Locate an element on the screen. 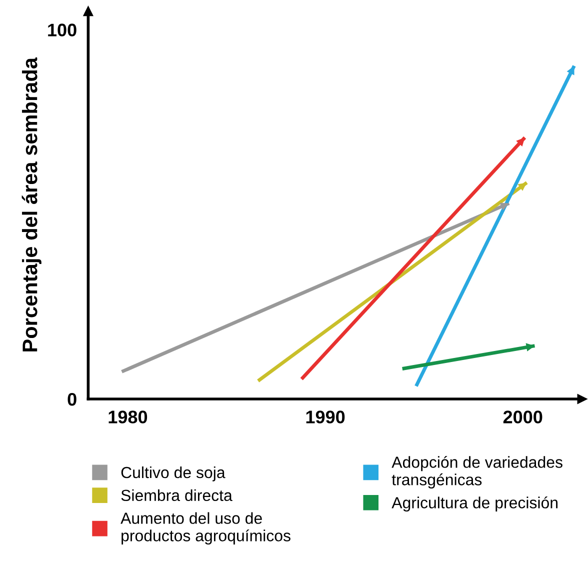  y-axis-title: Porcentaje del área sembrada is located at coordinates (32, 204).